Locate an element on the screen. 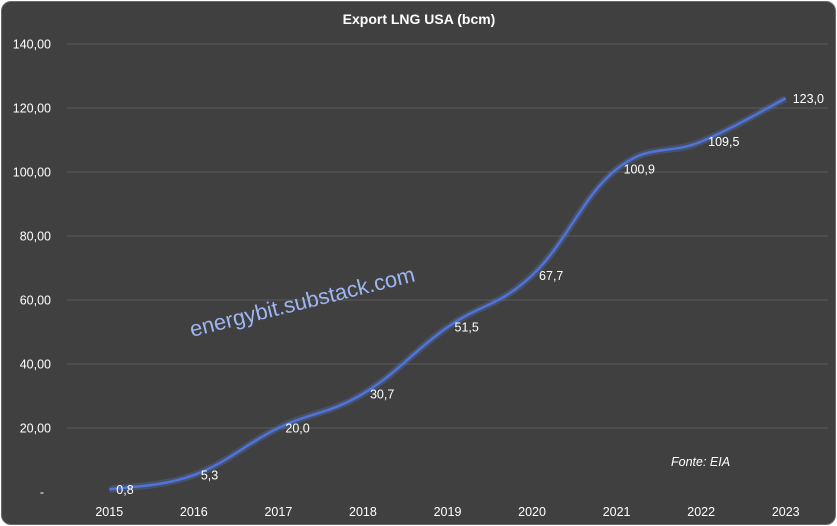 This screenshot has width=837, height=526. y-tick-label: 40,00 is located at coordinates (35, 365).